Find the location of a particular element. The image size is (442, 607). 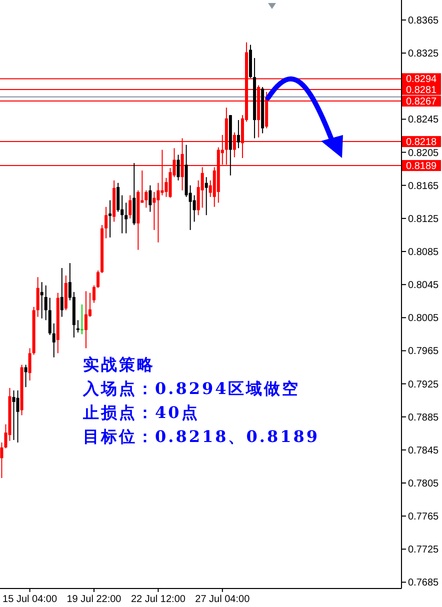

y-tick-label: 0.8005 is located at coordinates (423, 318).